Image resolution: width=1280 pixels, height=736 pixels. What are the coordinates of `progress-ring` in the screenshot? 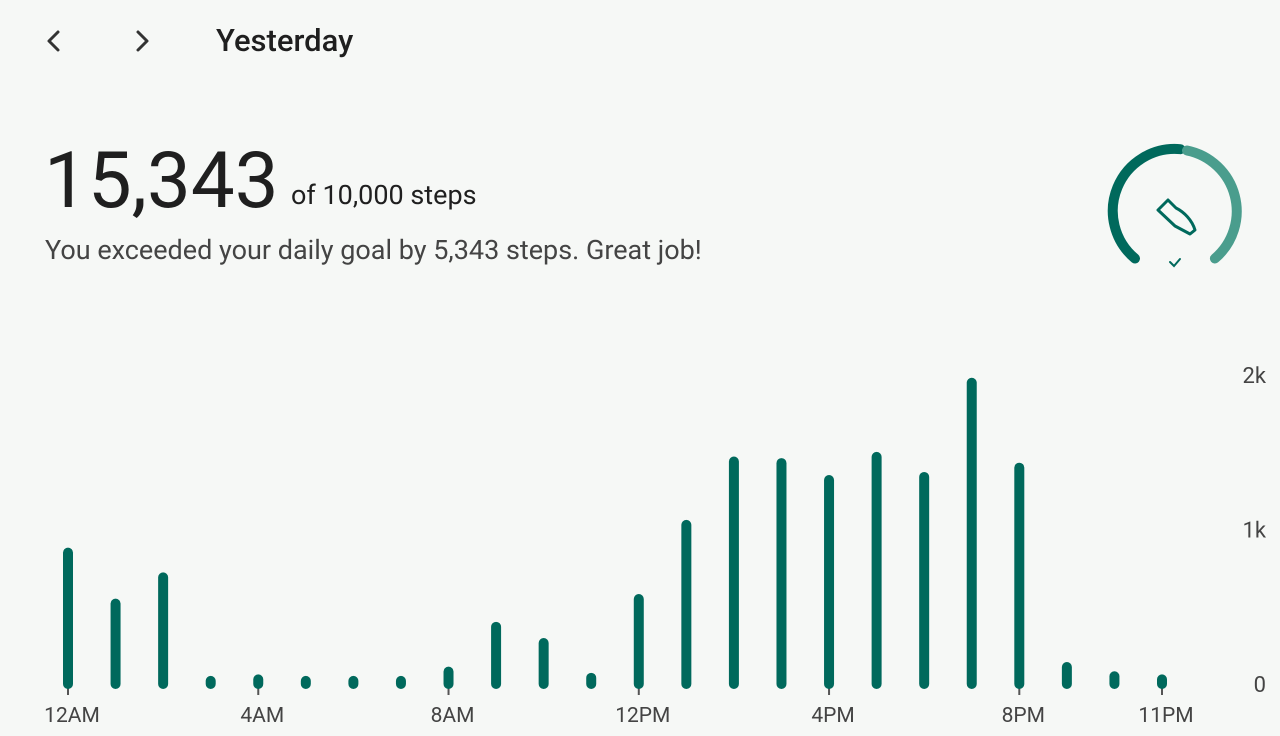 It's located at (1174, 205).